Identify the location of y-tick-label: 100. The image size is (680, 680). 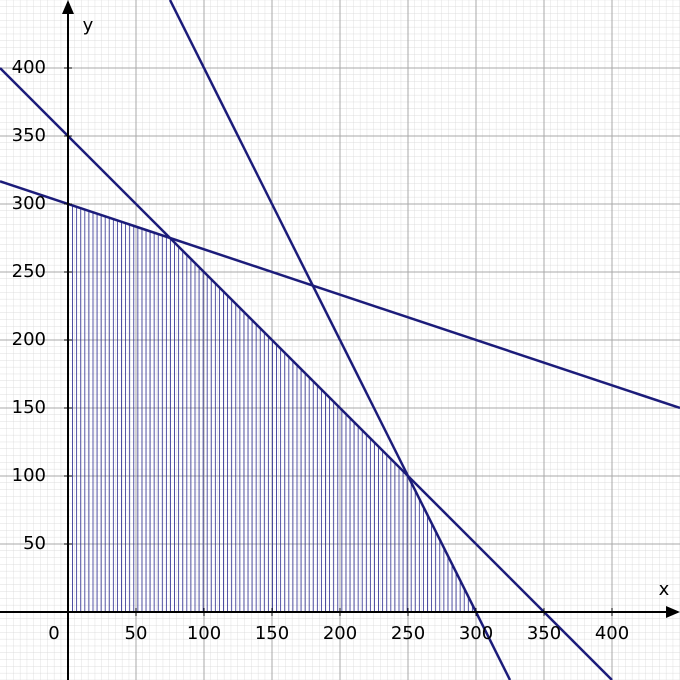
(29, 475).